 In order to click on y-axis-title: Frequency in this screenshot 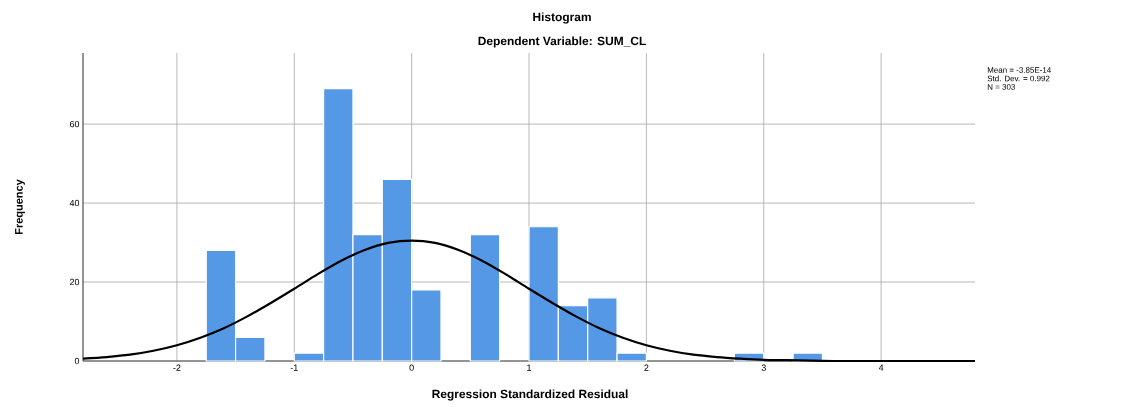, I will do `click(20, 206)`.